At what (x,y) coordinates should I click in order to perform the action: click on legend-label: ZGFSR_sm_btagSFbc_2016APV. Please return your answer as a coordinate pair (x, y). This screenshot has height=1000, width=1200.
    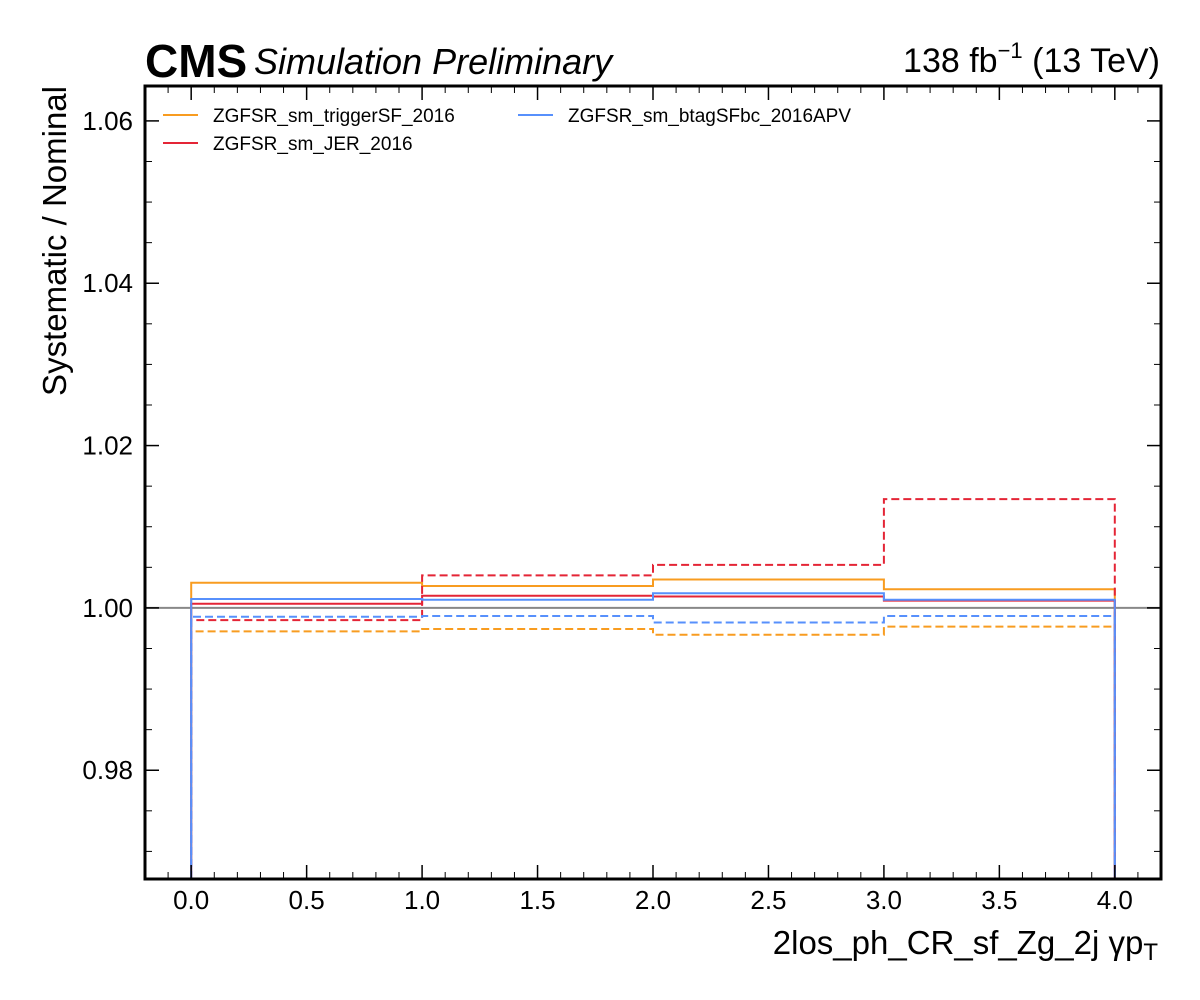
    Looking at the image, I should click on (709, 116).